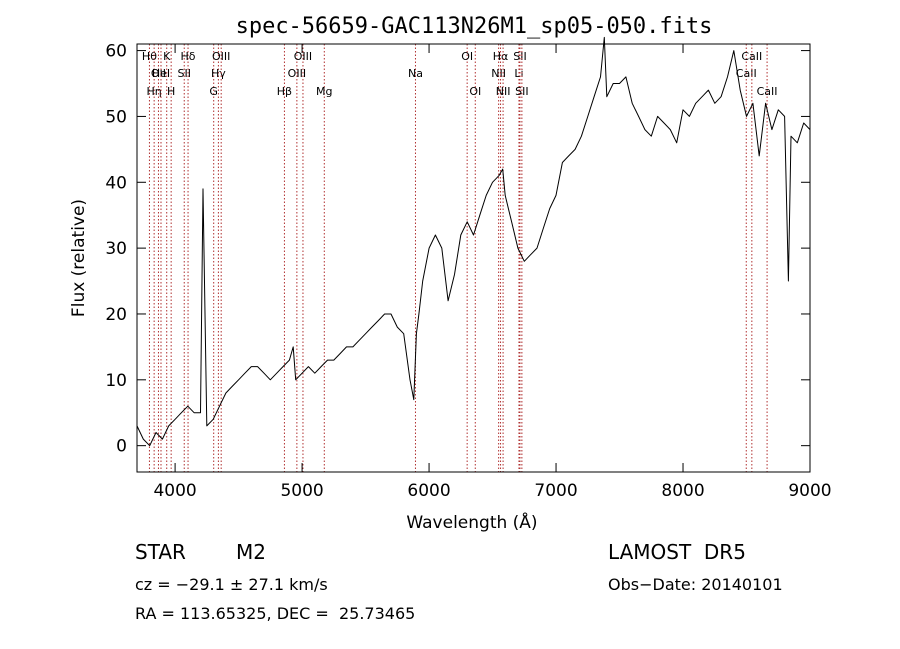  What do you see at coordinates (501, 56) in the screenshot?
I see `line-marker-label-19: Hα` at bounding box center [501, 56].